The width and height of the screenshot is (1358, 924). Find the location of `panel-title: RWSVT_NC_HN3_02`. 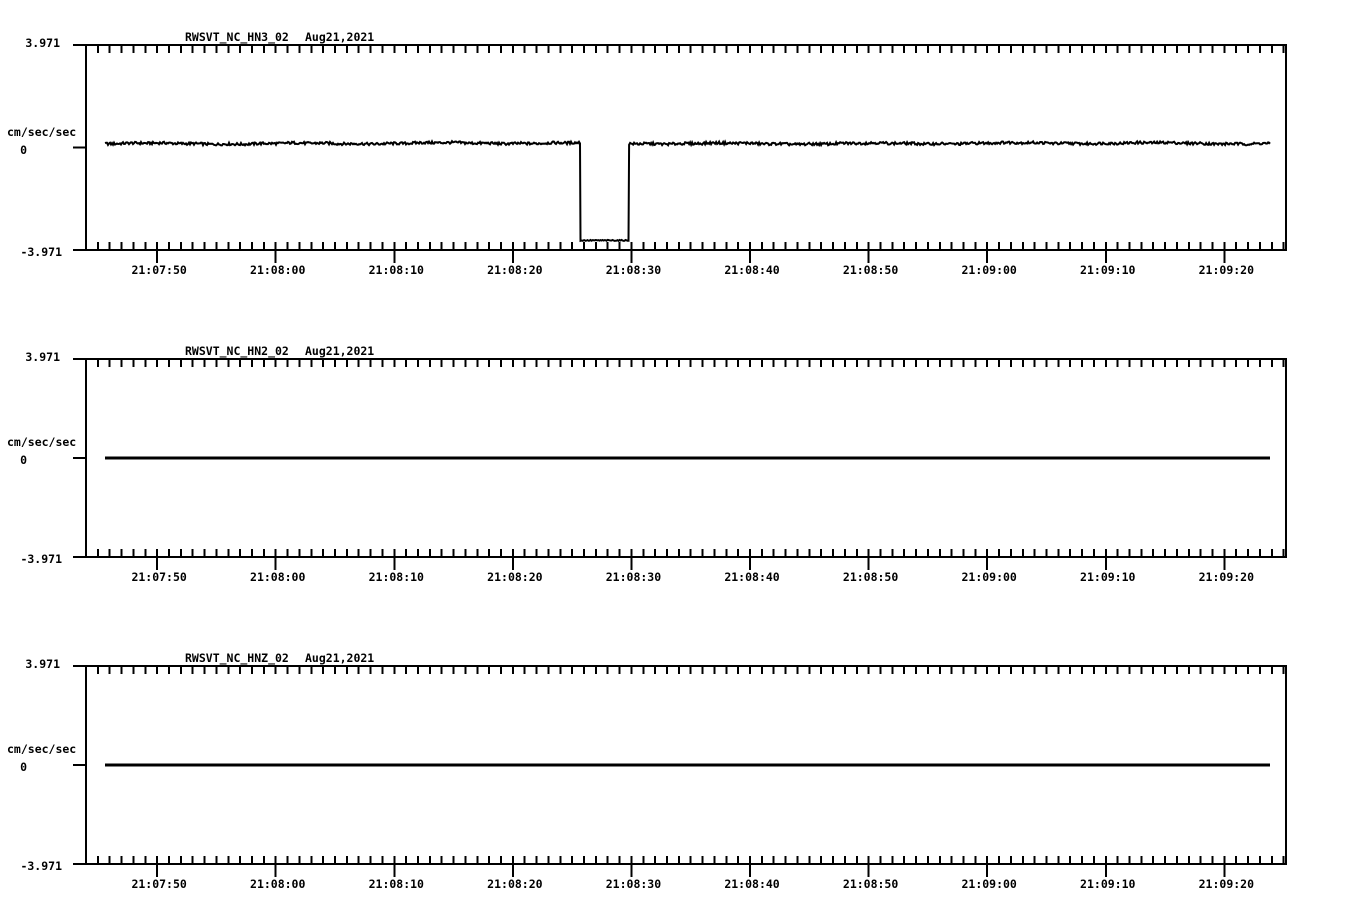

panel-title: RWSVT_NC_HN3_02 is located at coordinates (237, 37).